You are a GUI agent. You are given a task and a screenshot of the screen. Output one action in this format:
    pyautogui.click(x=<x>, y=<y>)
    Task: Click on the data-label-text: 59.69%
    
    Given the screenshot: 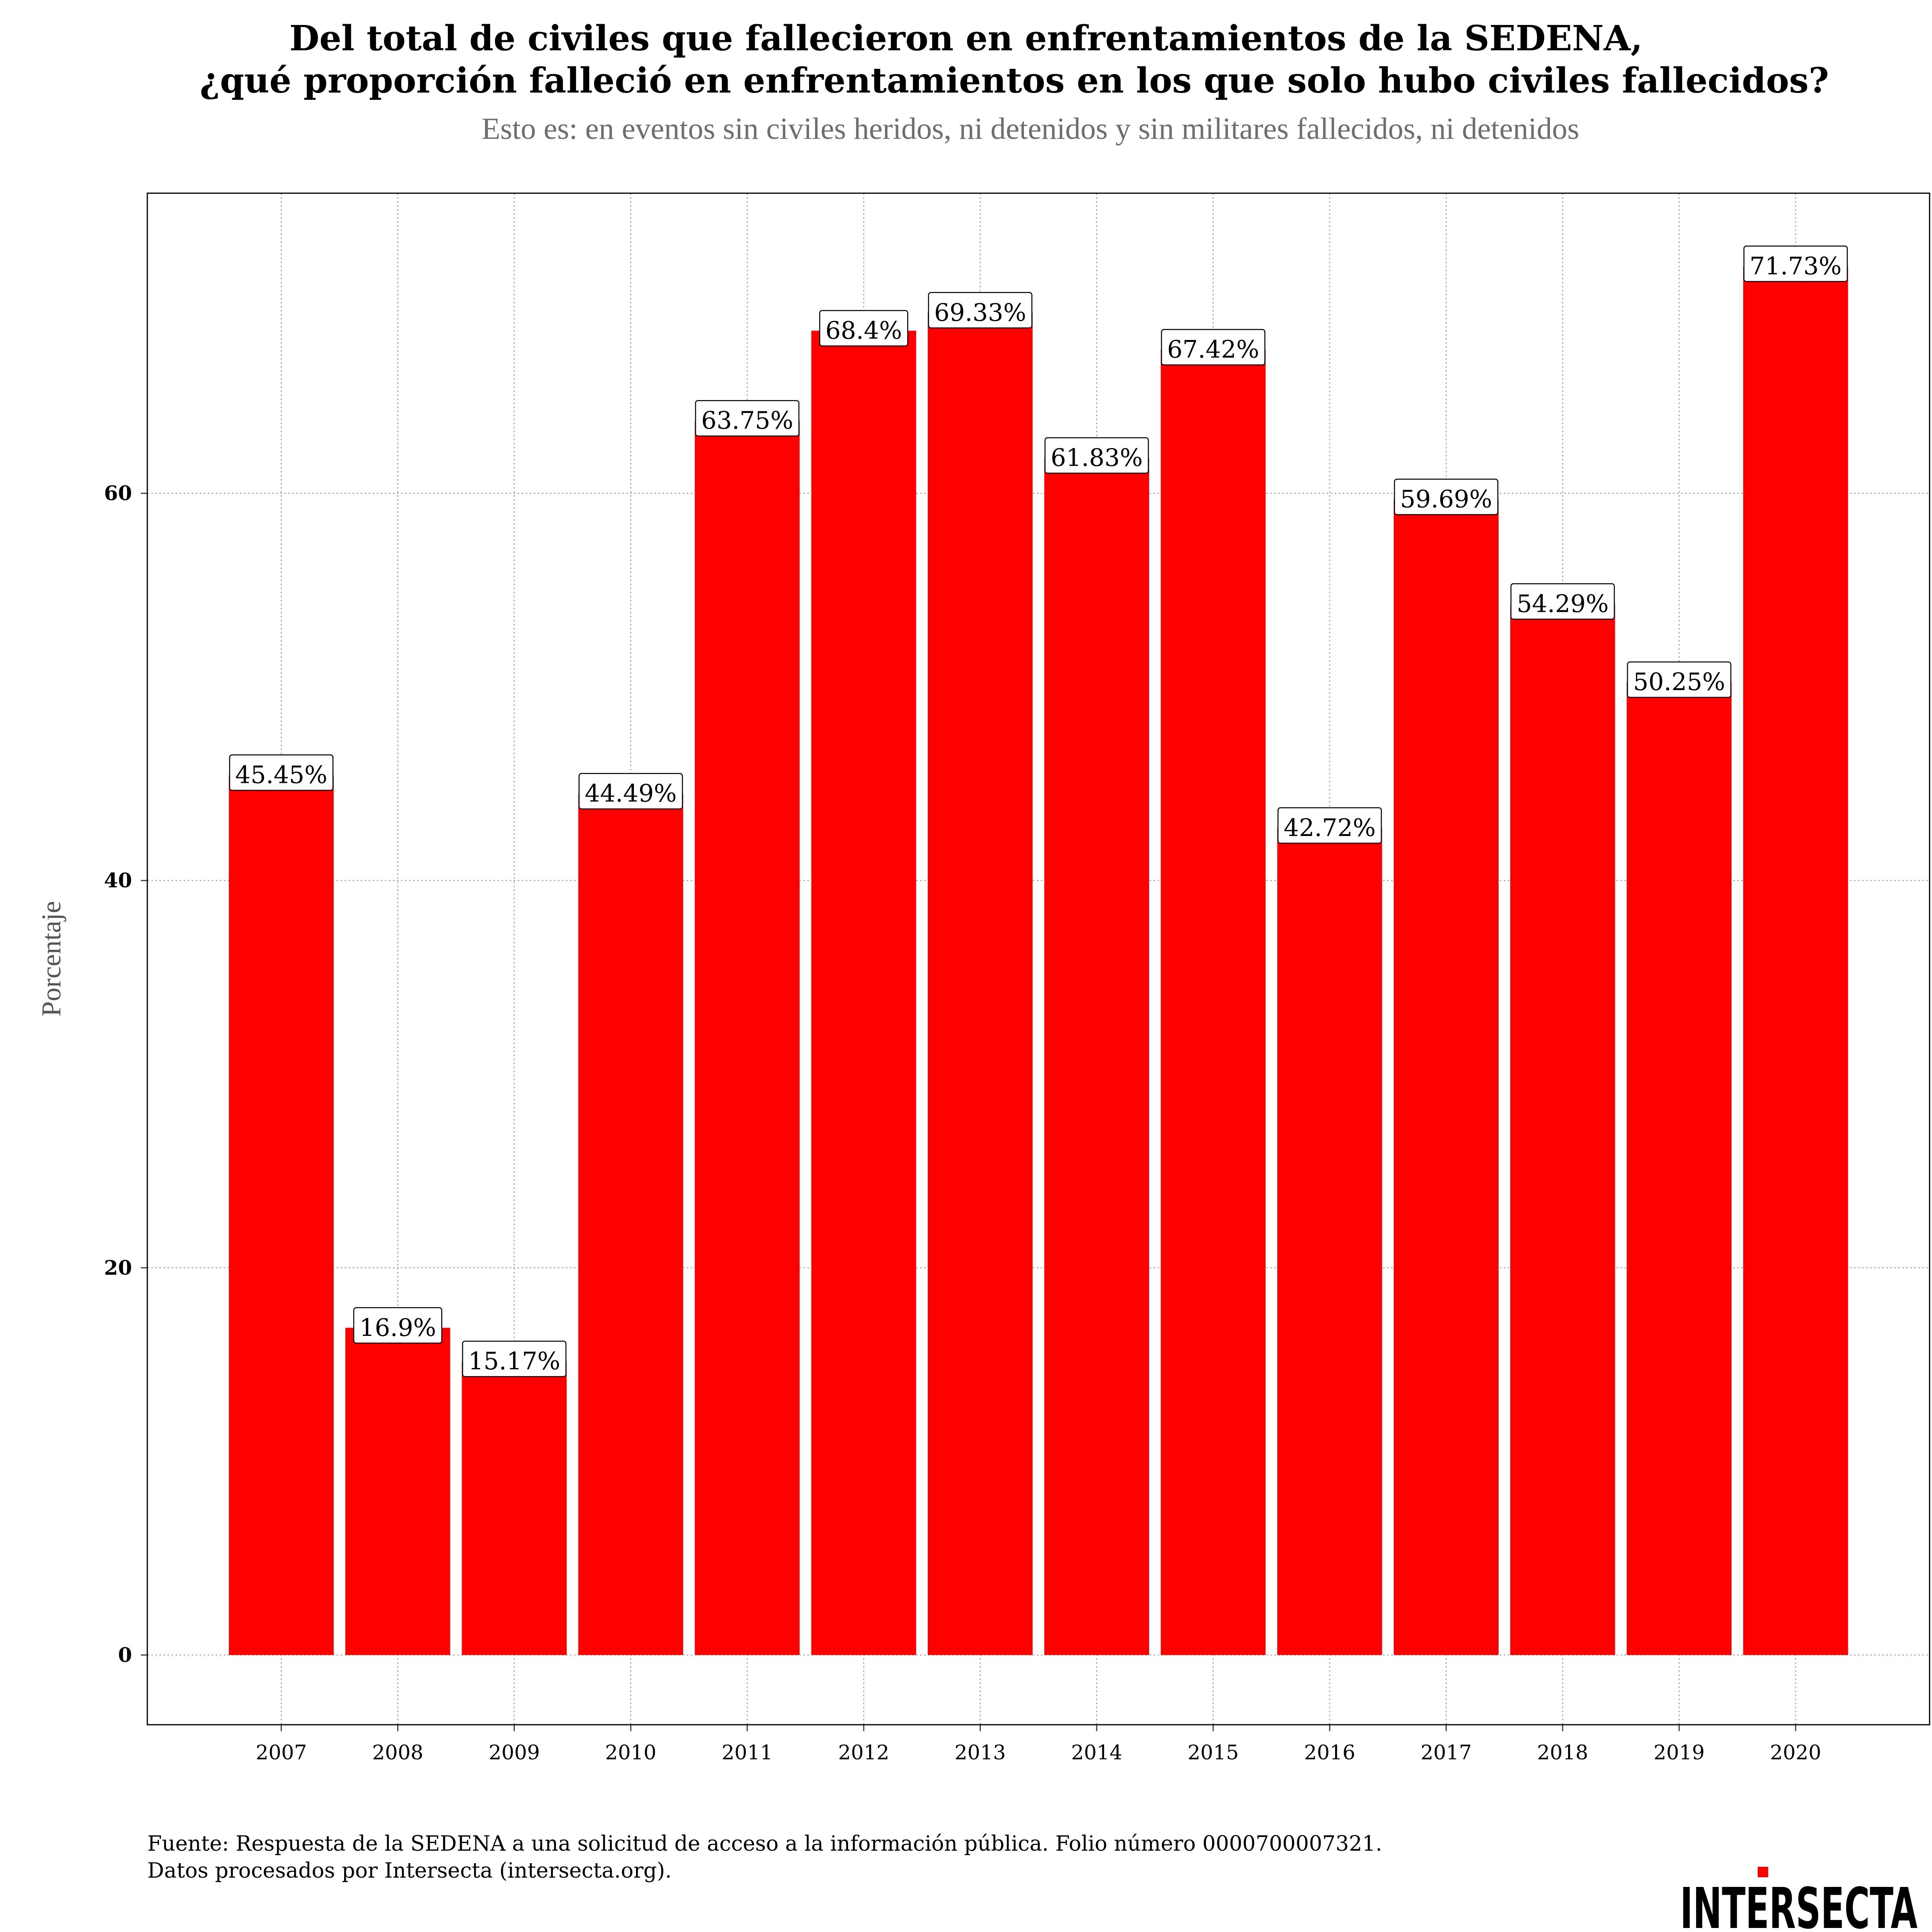 What is the action you would take?
    pyautogui.click(x=1446, y=499)
    